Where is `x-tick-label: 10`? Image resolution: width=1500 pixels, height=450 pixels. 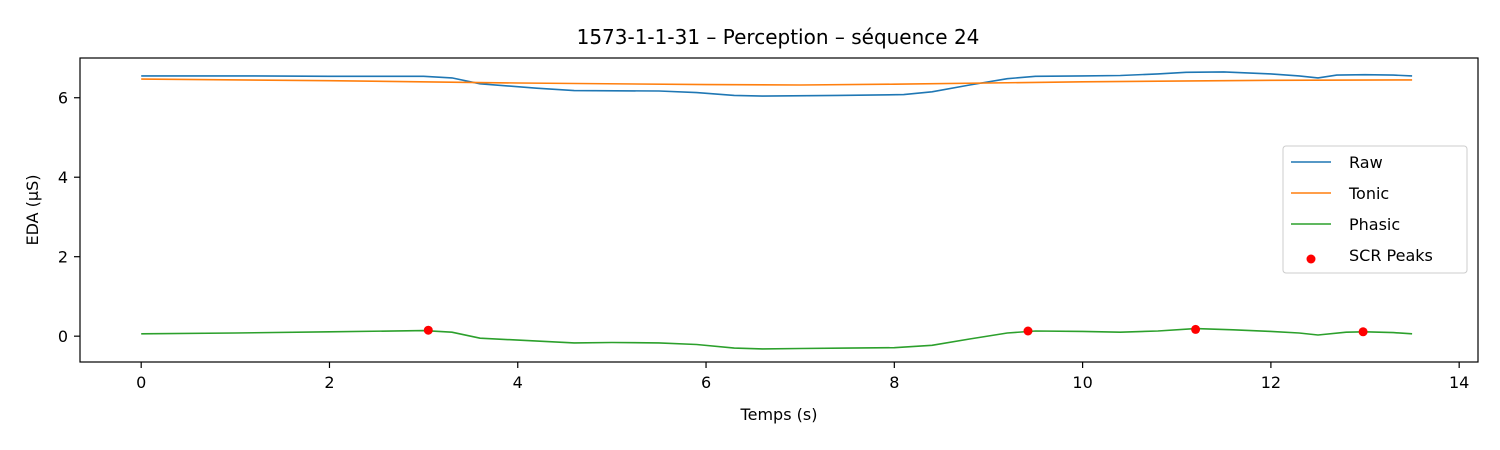
x-tick-label: 10 is located at coordinates (1082, 382).